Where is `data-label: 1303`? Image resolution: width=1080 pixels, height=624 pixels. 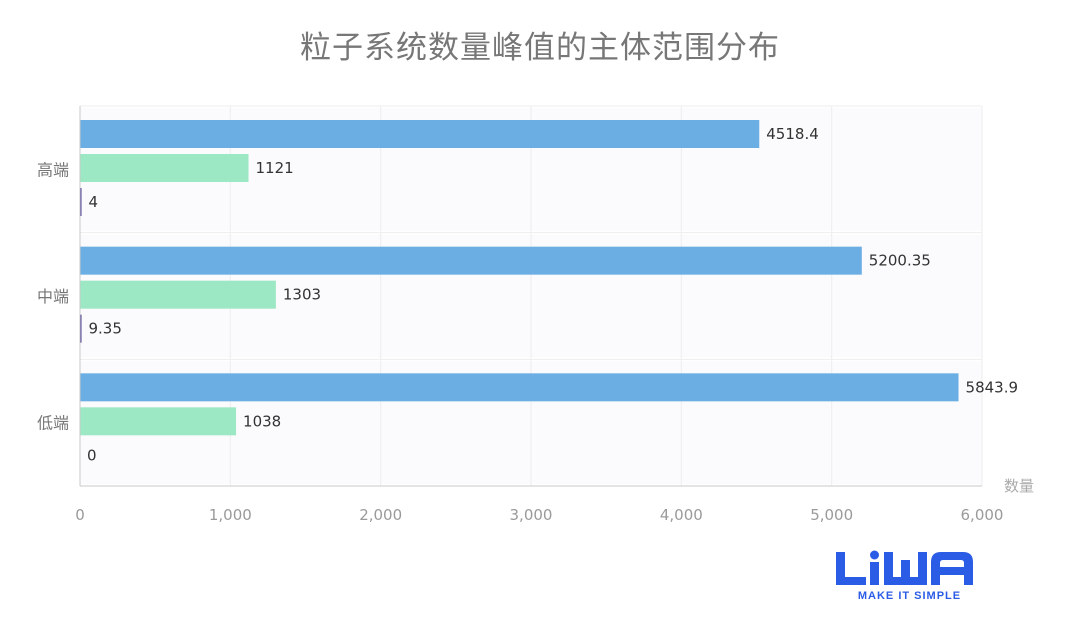
data-label: 1303 is located at coordinates (302, 295).